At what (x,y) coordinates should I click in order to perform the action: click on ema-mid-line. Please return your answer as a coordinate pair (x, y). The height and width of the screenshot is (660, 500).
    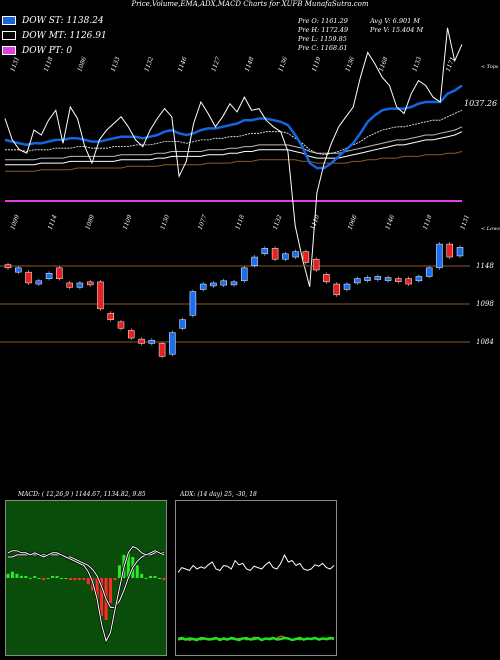
    Looking at the image, I should click on (234, 132).